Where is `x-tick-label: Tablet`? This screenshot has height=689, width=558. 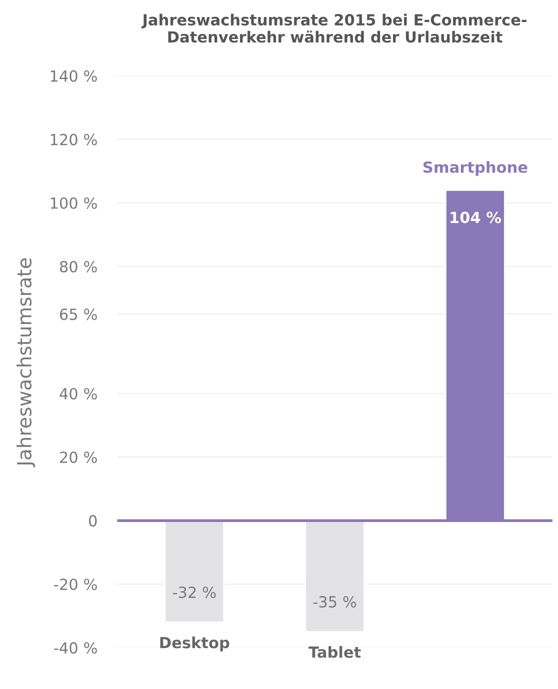 x-tick-label: Tablet is located at coordinates (334, 652).